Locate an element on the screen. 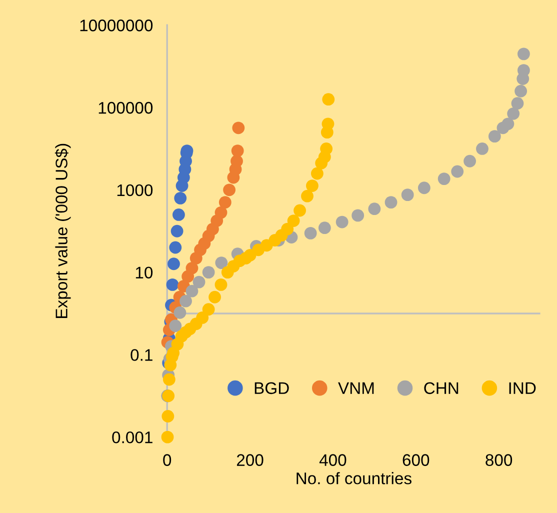 This screenshot has height=513, width=557. legend-label: IND is located at coordinates (522, 388).